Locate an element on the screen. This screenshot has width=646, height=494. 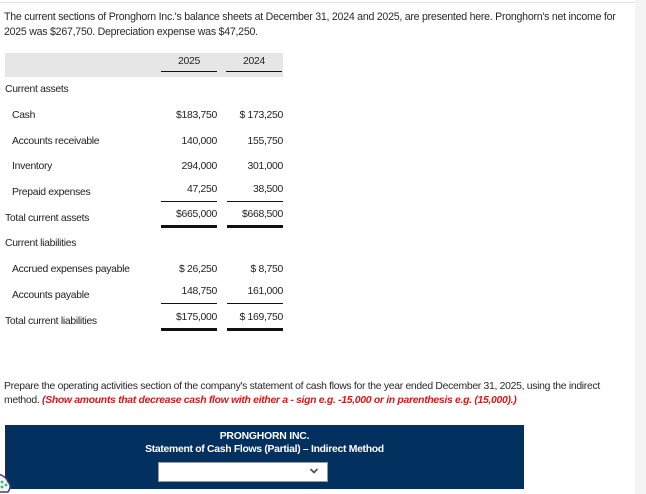
row-label: Current liabilities is located at coordinates (41, 244).